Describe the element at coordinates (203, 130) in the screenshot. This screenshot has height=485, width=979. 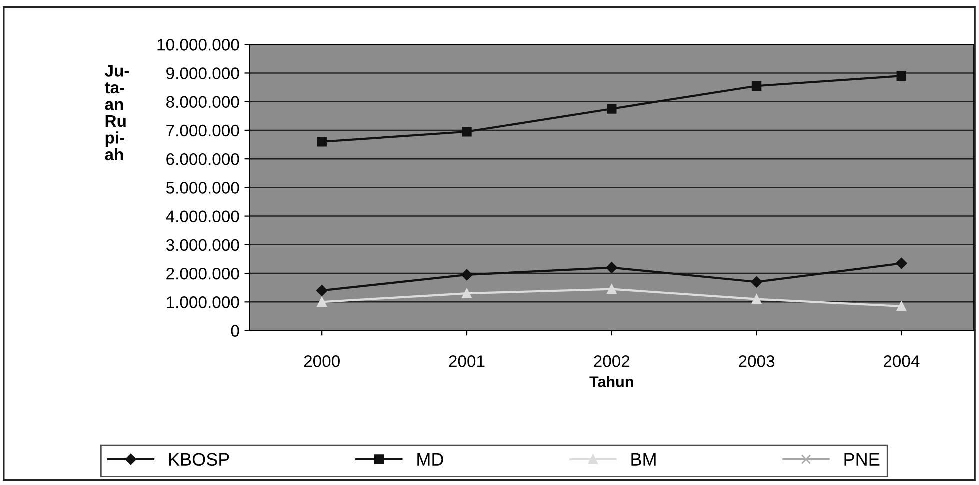
I see `y-tick-label: 7.000.000` at that location.